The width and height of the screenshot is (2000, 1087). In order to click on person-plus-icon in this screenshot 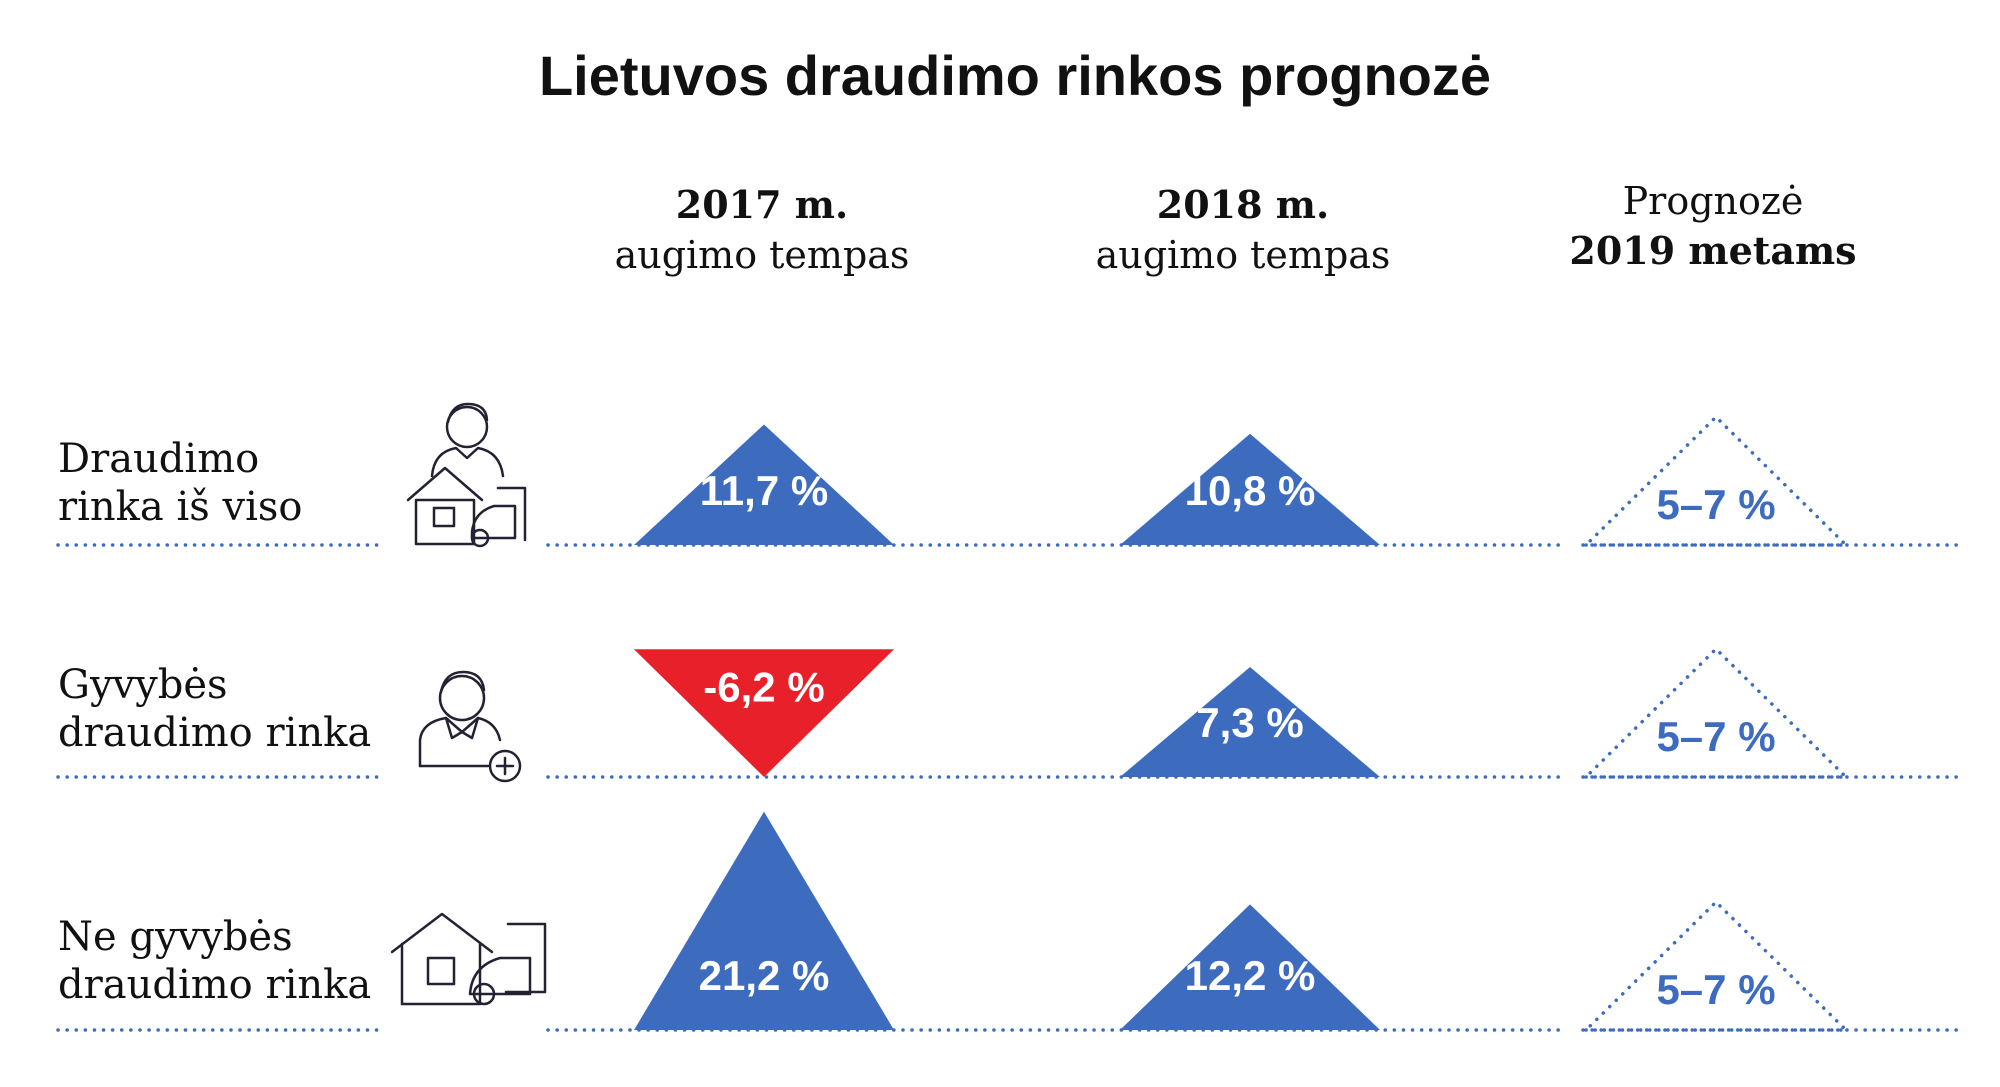, I will do `click(470, 726)`.